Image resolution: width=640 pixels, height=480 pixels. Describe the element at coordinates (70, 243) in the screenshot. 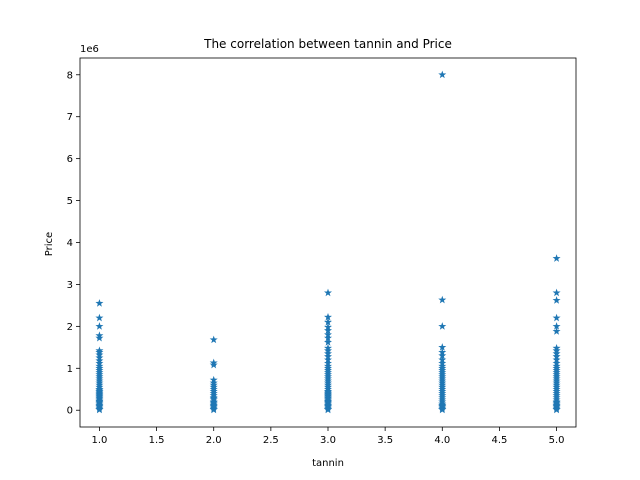

I see `y-tick-label: 4` at that location.